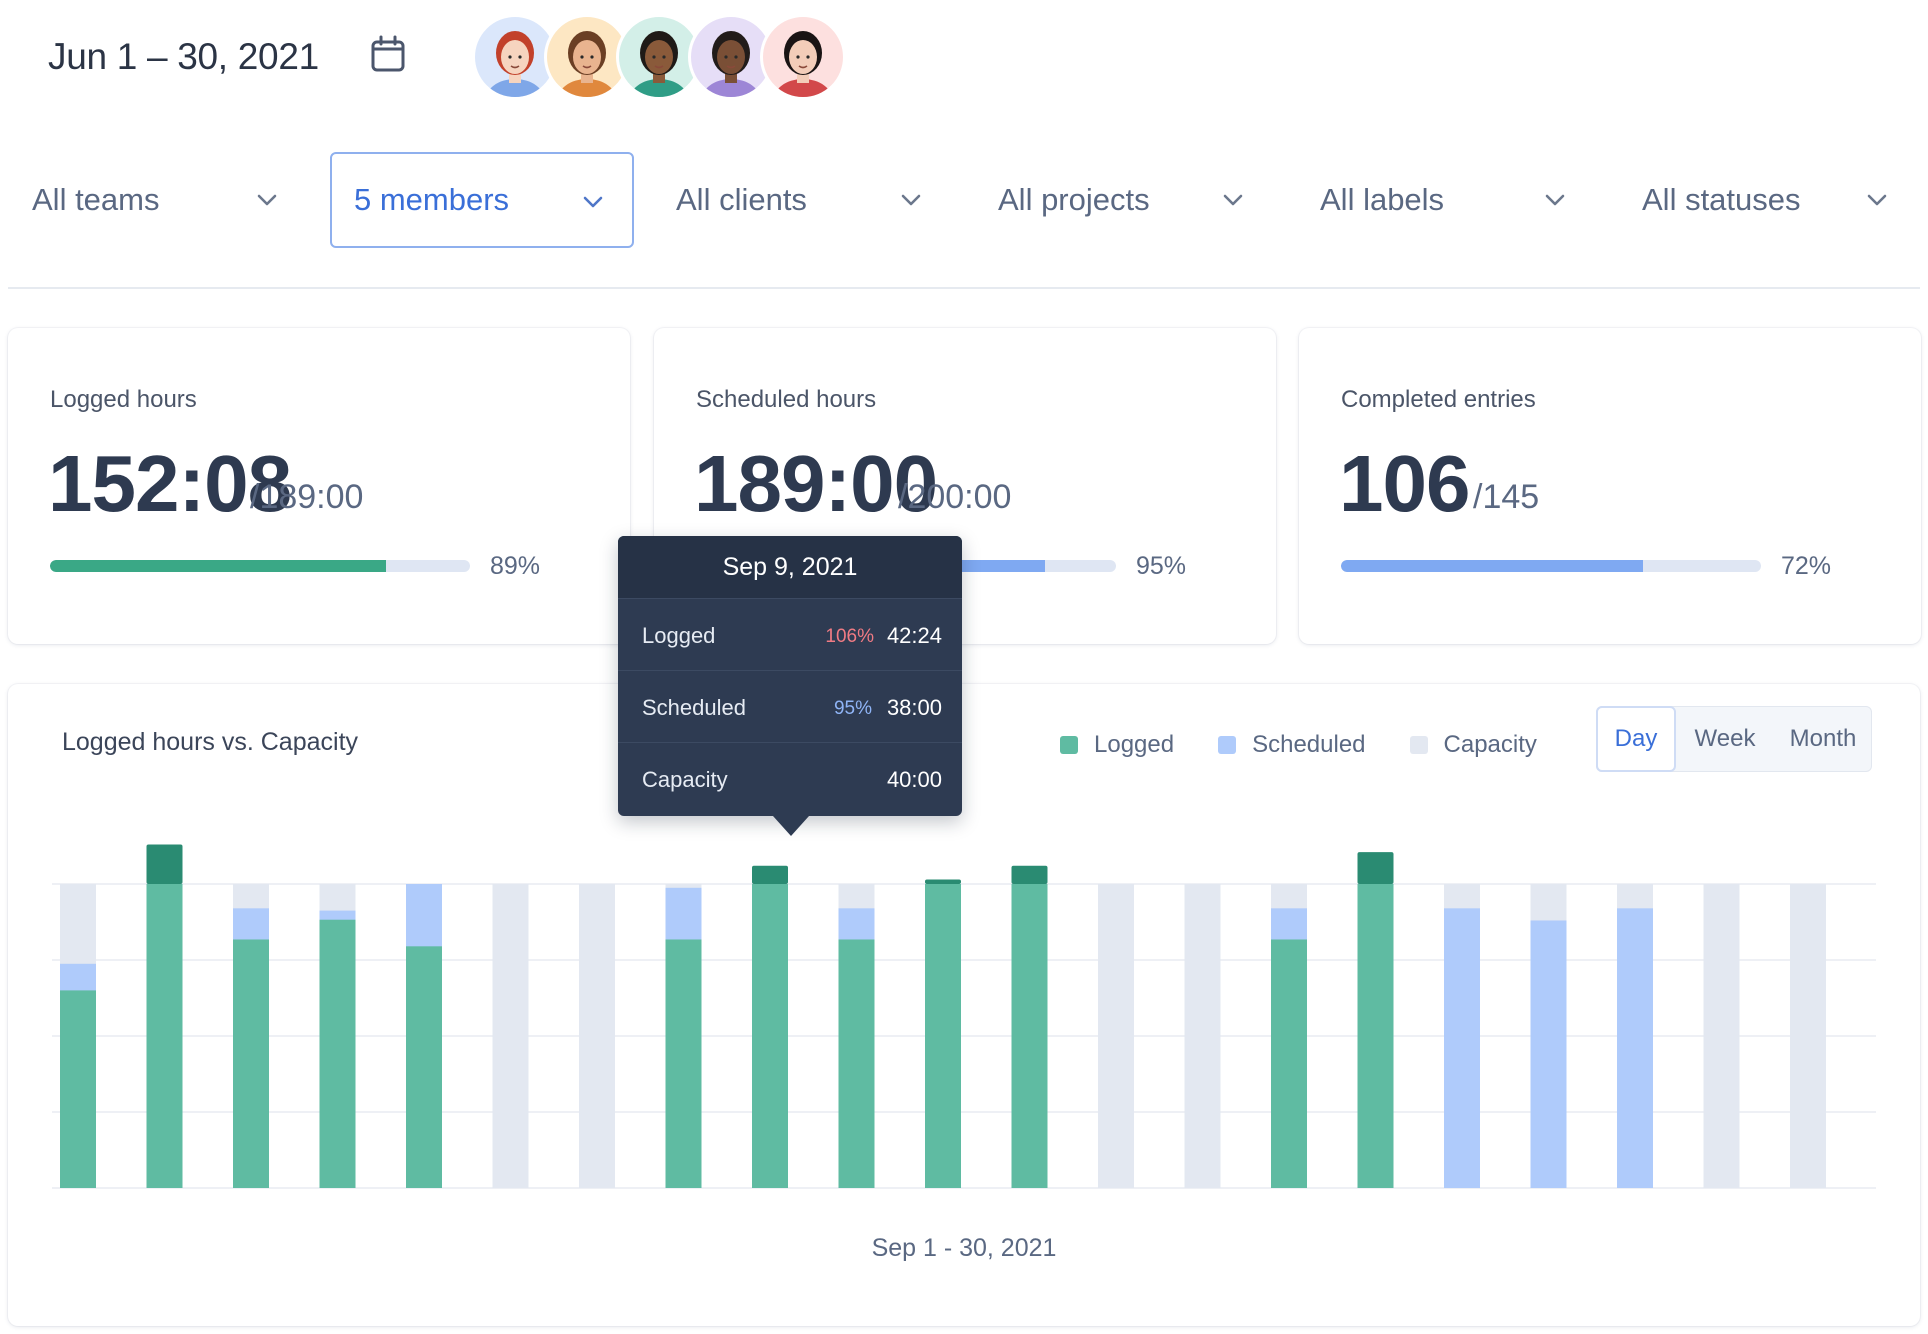  Describe the element at coordinates (1161, 566) in the screenshot. I see `stat-card-percent: 95%` at that location.